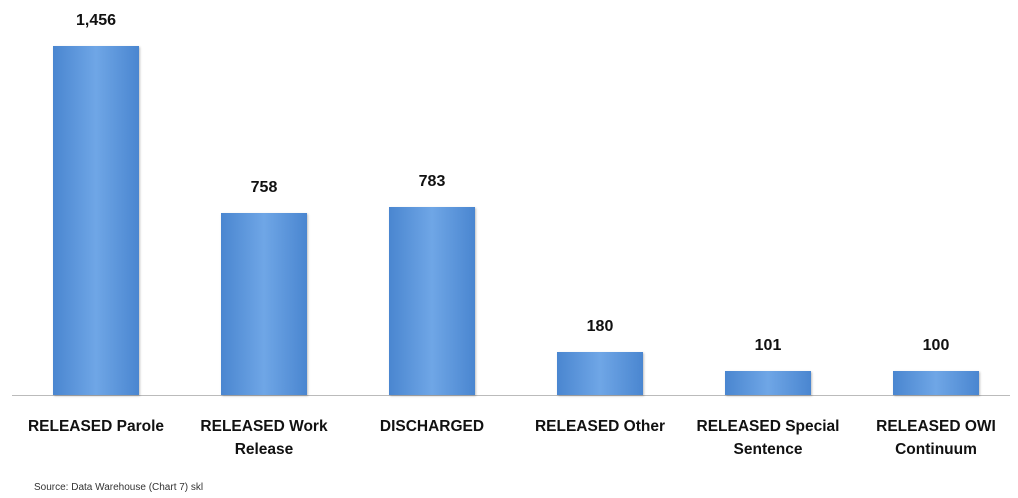 The image size is (1018, 498). What do you see at coordinates (432, 182) in the screenshot?
I see `data-label: 783` at bounding box center [432, 182].